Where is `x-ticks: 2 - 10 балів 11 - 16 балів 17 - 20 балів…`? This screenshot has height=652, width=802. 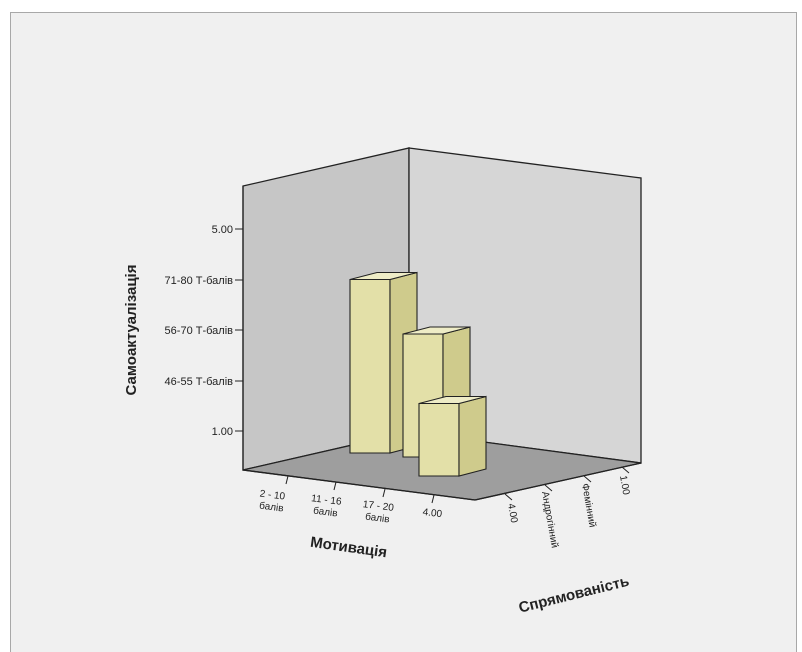
x-ticks: 2 - 10 балів 11 - 16 балів 17 - 20 балів… is located at coordinates (351, 500).